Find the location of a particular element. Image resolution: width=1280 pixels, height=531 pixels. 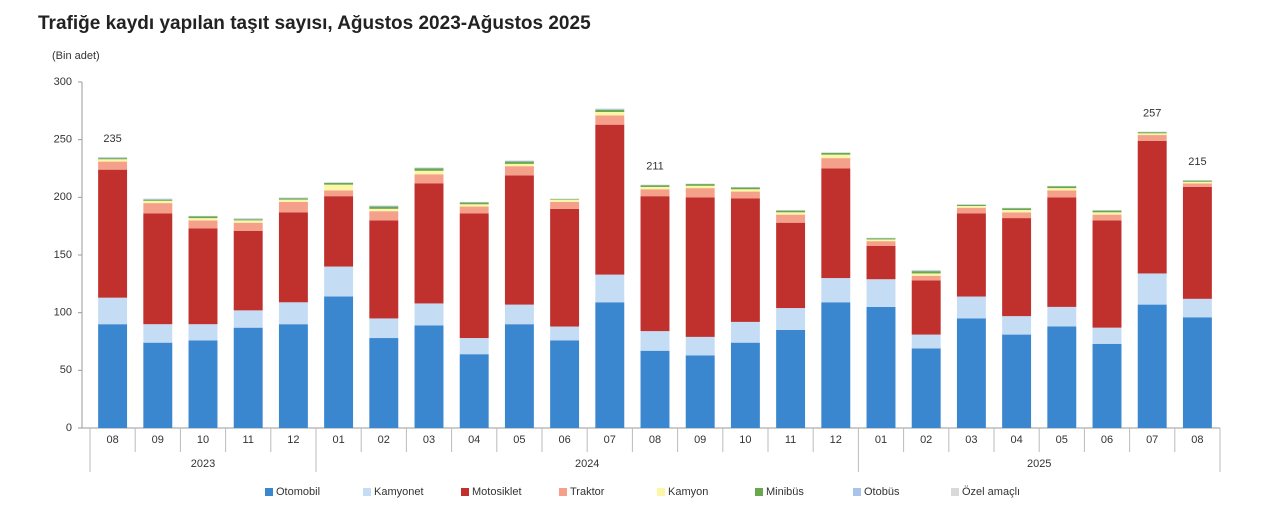

x-tick-label: 12 is located at coordinates (836, 440).